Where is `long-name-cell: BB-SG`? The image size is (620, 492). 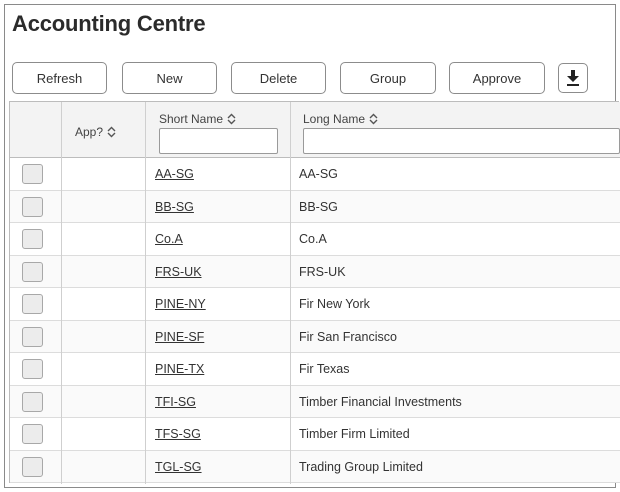
long-name-cell: BB-SG is located at coordinates (318, 206).